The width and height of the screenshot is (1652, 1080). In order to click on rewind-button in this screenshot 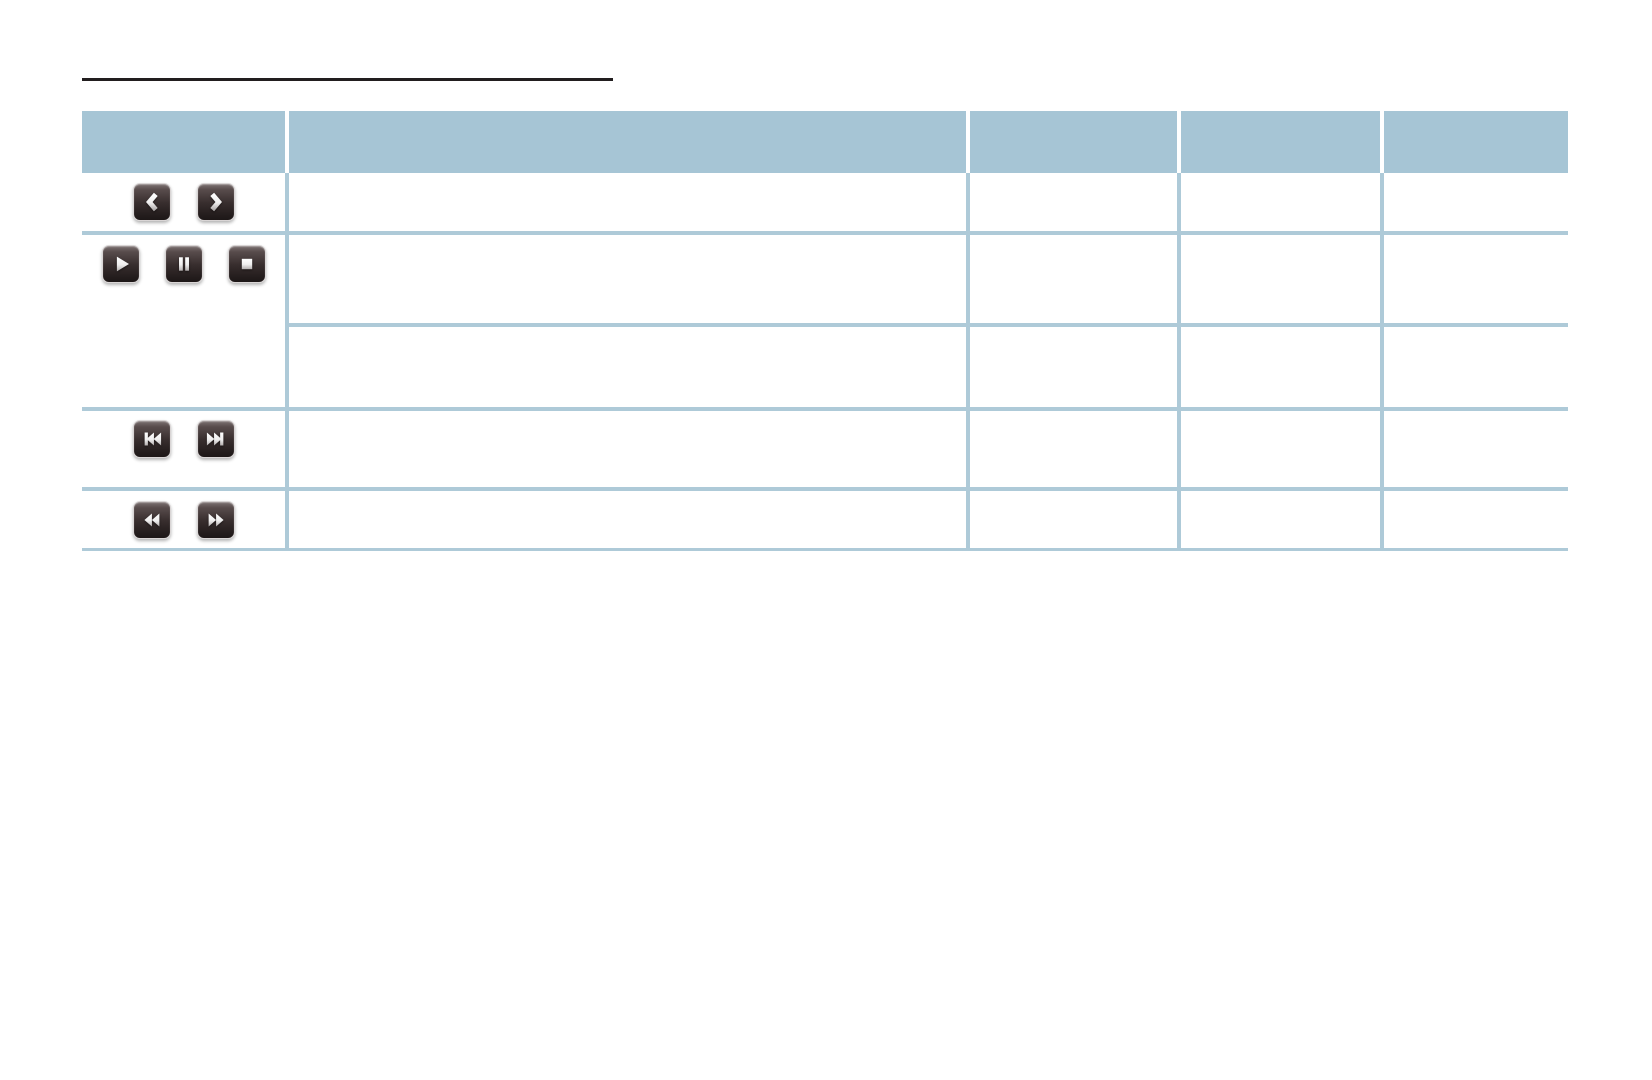, I will do `click(151, 519)`.